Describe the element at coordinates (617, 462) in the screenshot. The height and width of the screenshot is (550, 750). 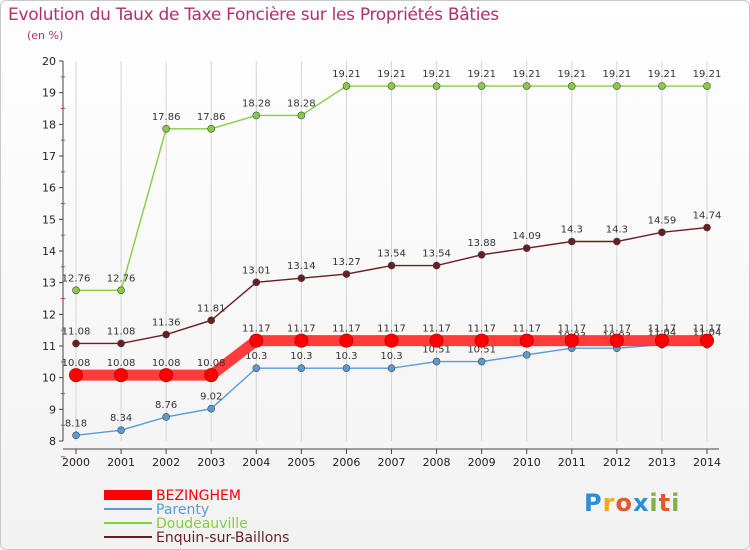
I see `x-tick-label: 2012` at that location.